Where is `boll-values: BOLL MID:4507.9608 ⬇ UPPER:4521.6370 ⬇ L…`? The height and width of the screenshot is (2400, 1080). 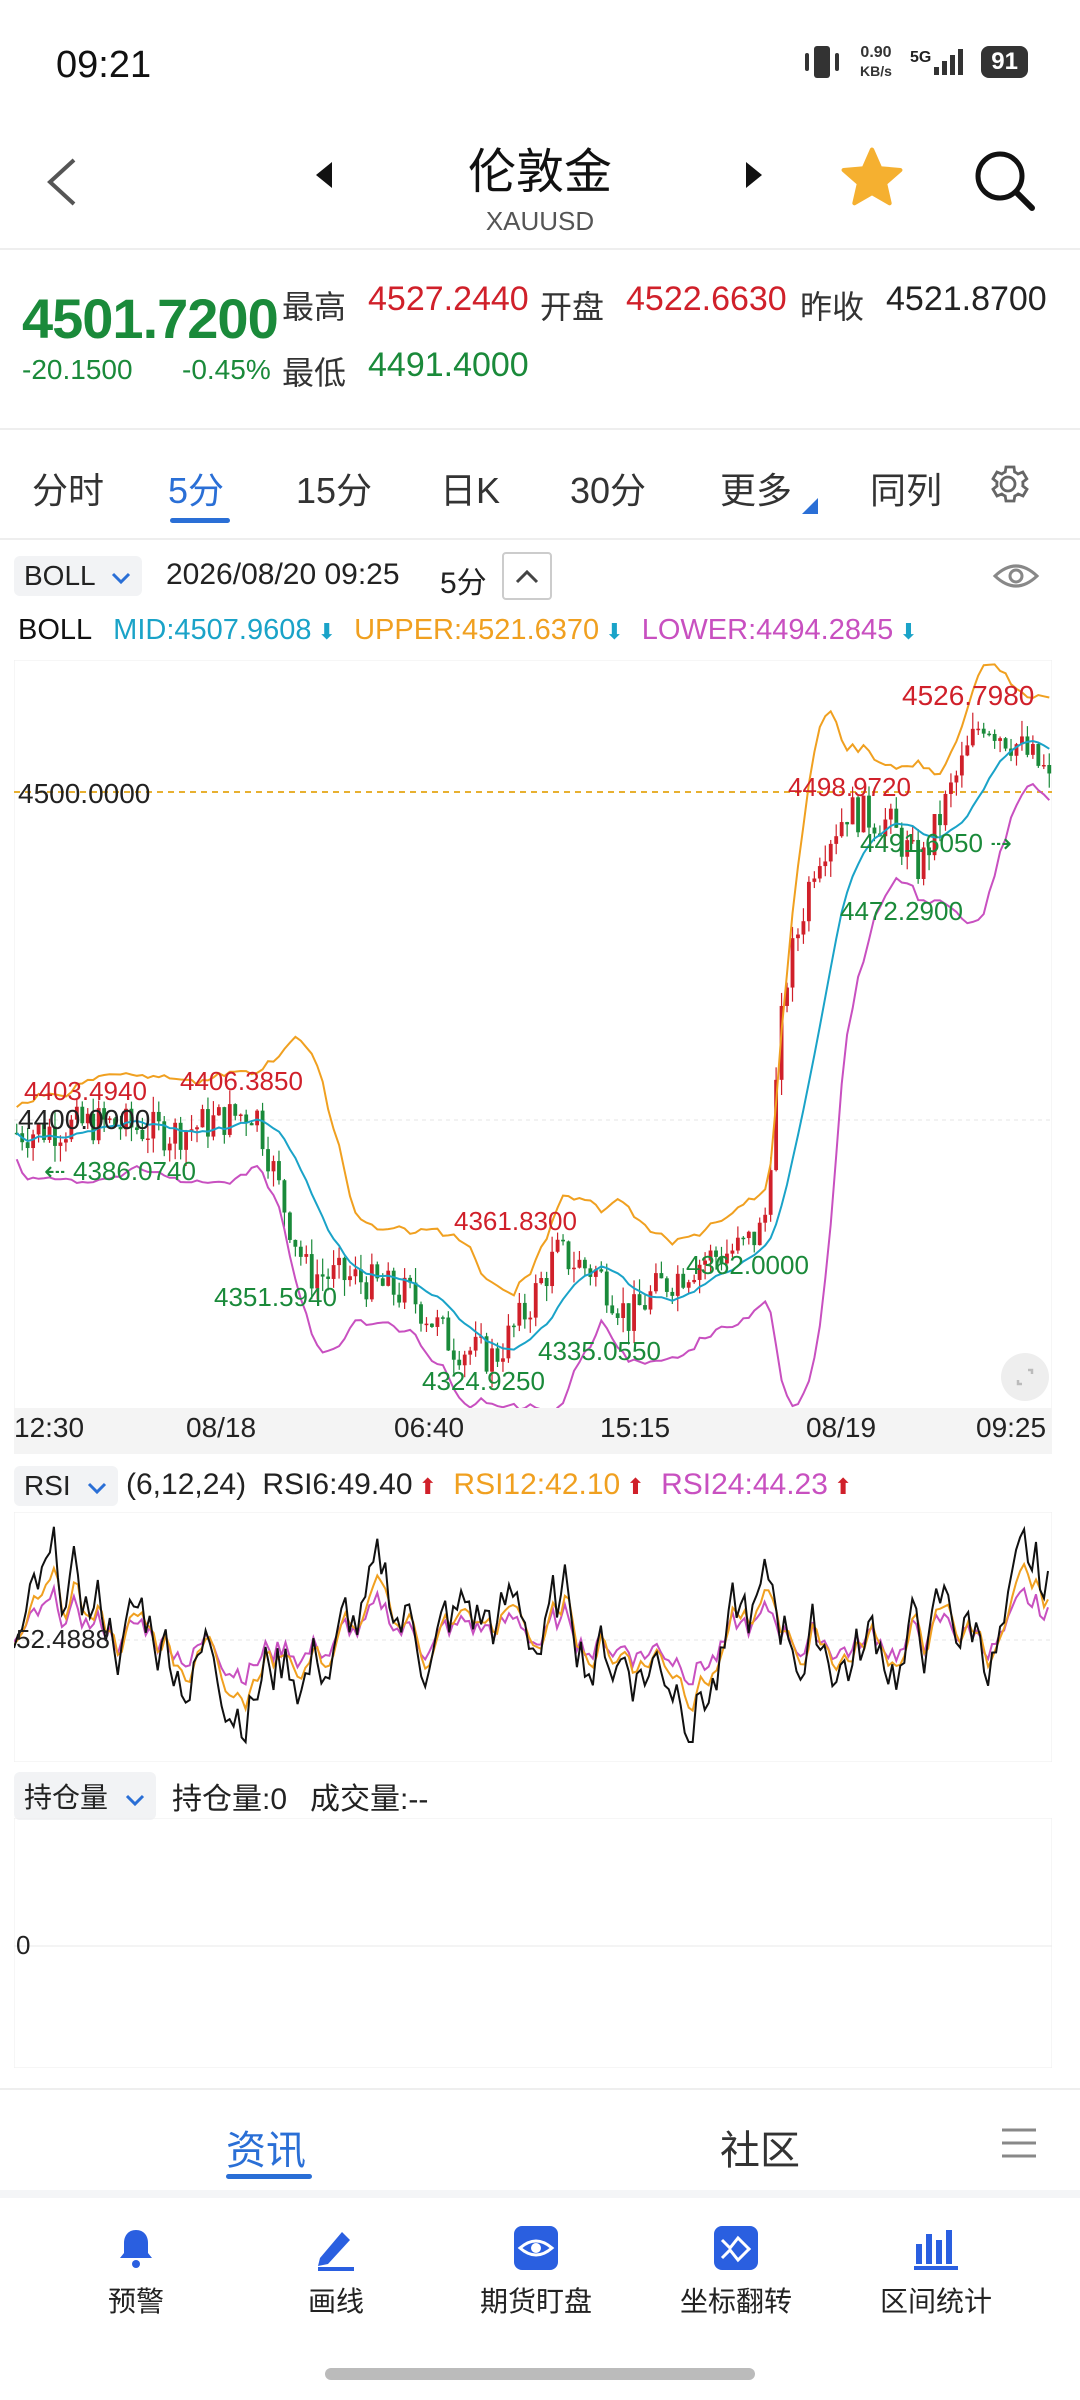
boll-values: BOLL MID:4507.9608 ⬇ UPPER:4521.6370 ⬇ L… is located at coordinates (468, 630).